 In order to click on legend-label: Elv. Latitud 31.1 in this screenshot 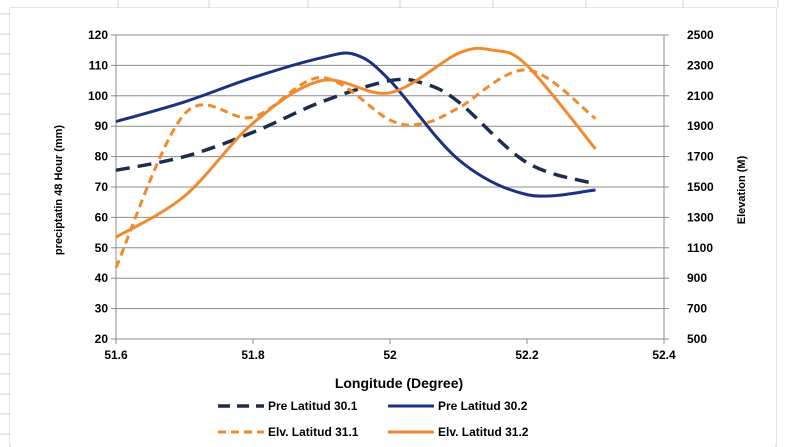, I will do `click(313, 432)`.